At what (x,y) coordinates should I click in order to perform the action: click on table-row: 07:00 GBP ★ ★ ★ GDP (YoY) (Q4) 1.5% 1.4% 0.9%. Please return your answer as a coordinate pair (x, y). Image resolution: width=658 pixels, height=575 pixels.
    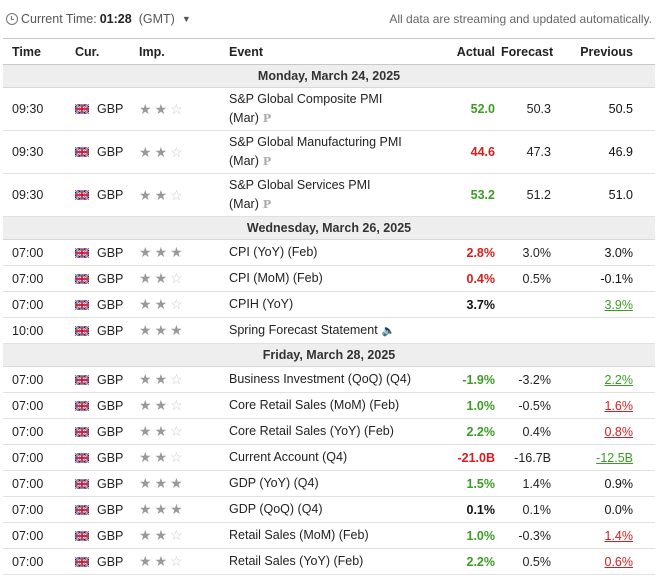
    Looking at the image, I should click on (329, 483).